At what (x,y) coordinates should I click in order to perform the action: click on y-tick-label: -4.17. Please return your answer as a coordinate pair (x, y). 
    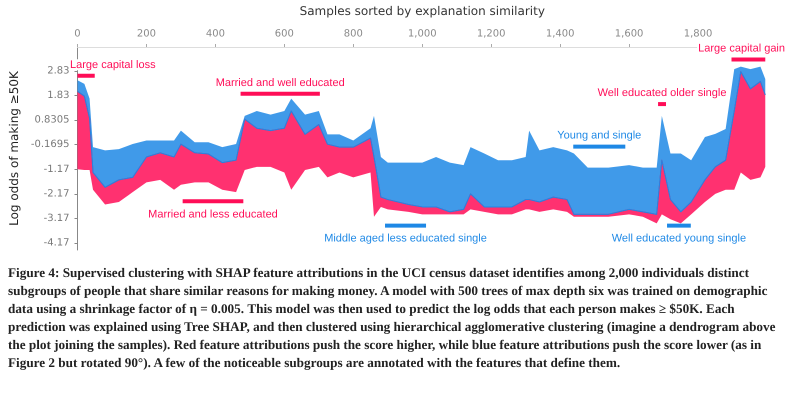
    Looking at the image, I should click on (57, 243).